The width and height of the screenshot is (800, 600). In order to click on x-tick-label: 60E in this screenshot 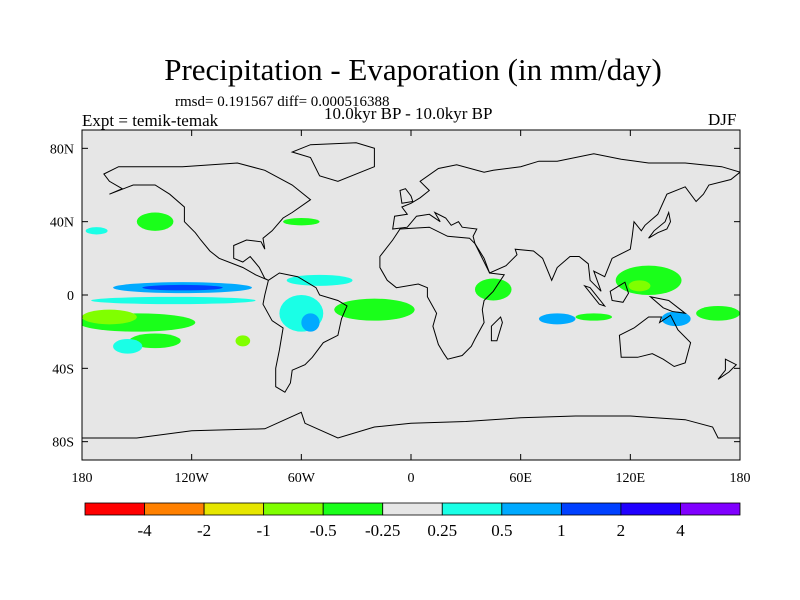, I will do `click(520, 478)`.